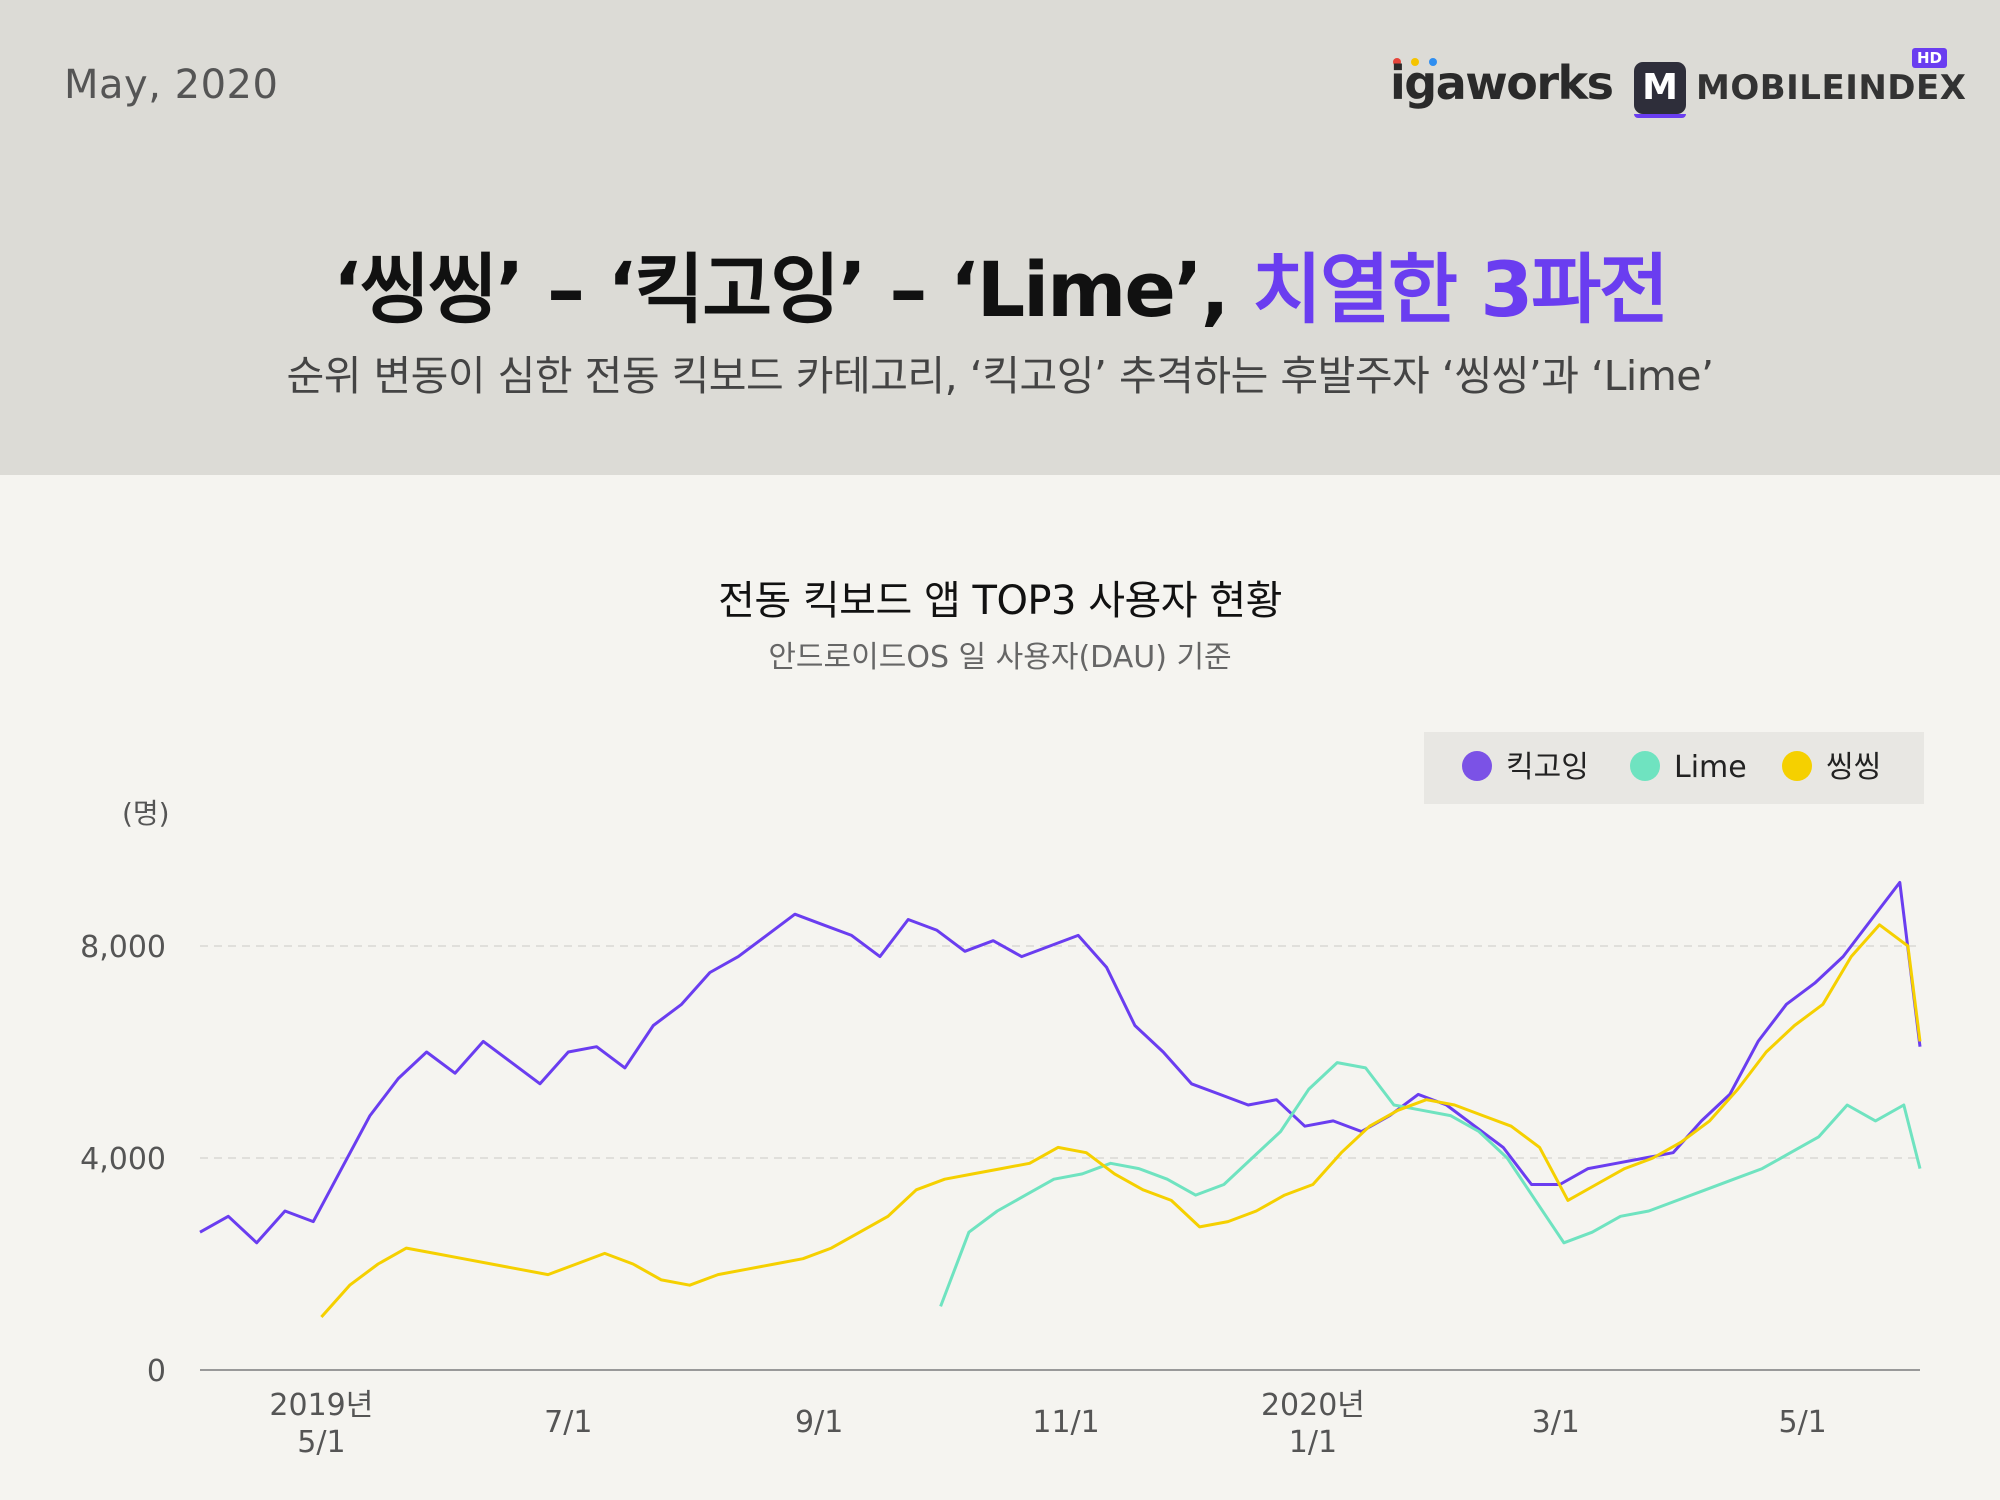 The image size is (2000, 1500). What do you see at coordinates (123, 1159) in the screenshot?
I see `y-tick-label: 4,000` at bounding box center [123, 1159].